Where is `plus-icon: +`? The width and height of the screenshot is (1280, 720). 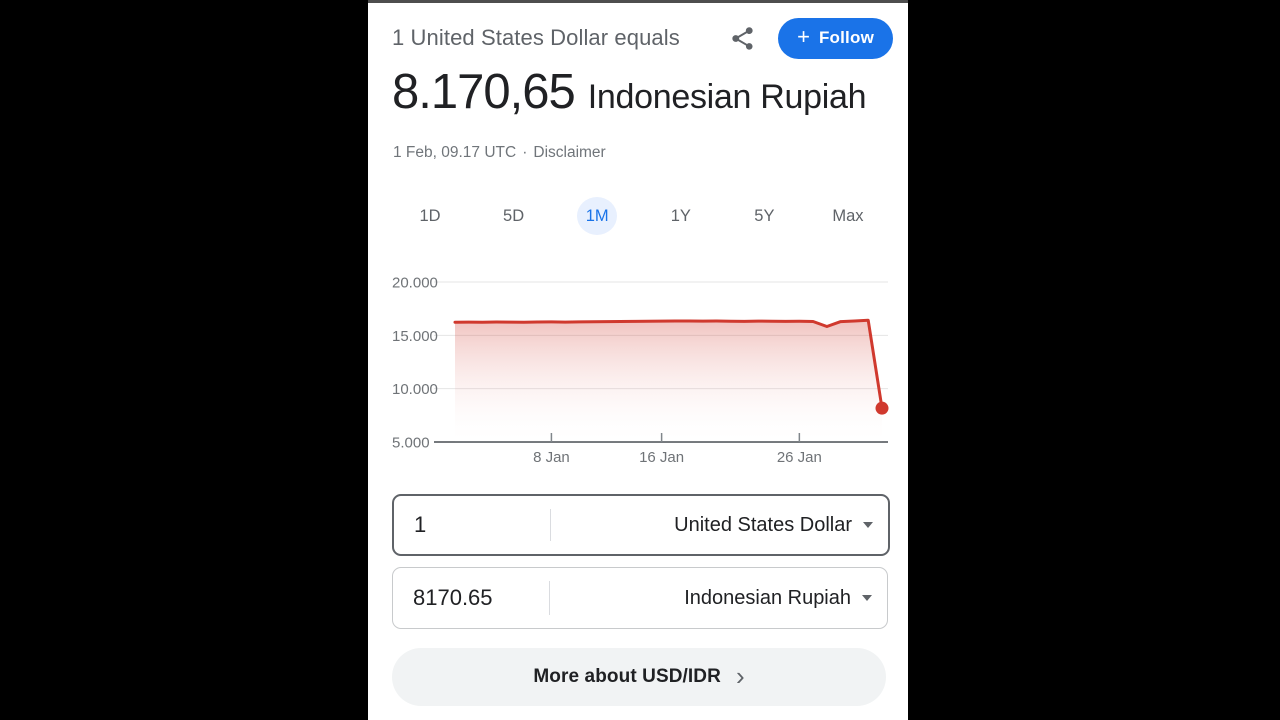 plus-icon: + is located at coordinates (803, 36).